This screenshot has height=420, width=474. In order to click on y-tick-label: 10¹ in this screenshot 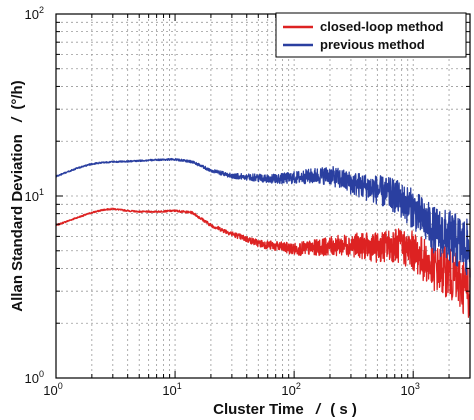, I will do `click(34, 195)`.